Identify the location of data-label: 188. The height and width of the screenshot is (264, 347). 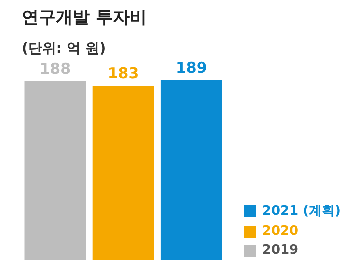
(56, 69).